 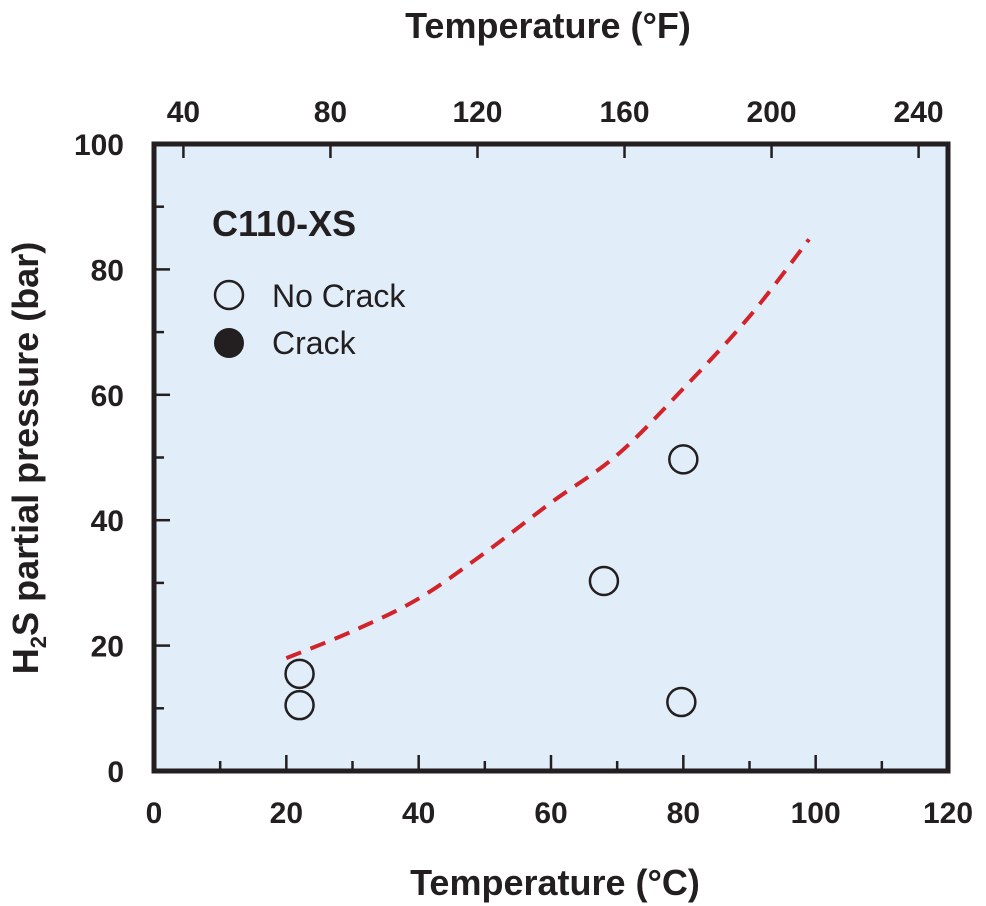 What do you see at coordinates (555, 882) in the screenshot?
I see `x-axis-title: Temperature (°C)` at bounding box center [555, 882].